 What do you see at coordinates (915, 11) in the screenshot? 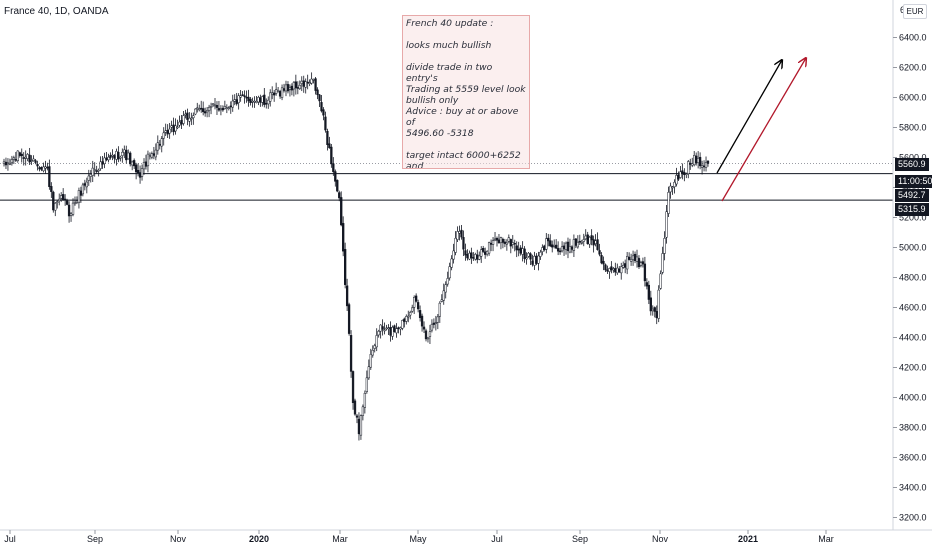
I see `currency-button: EUR` at bounding box center [915, 11].